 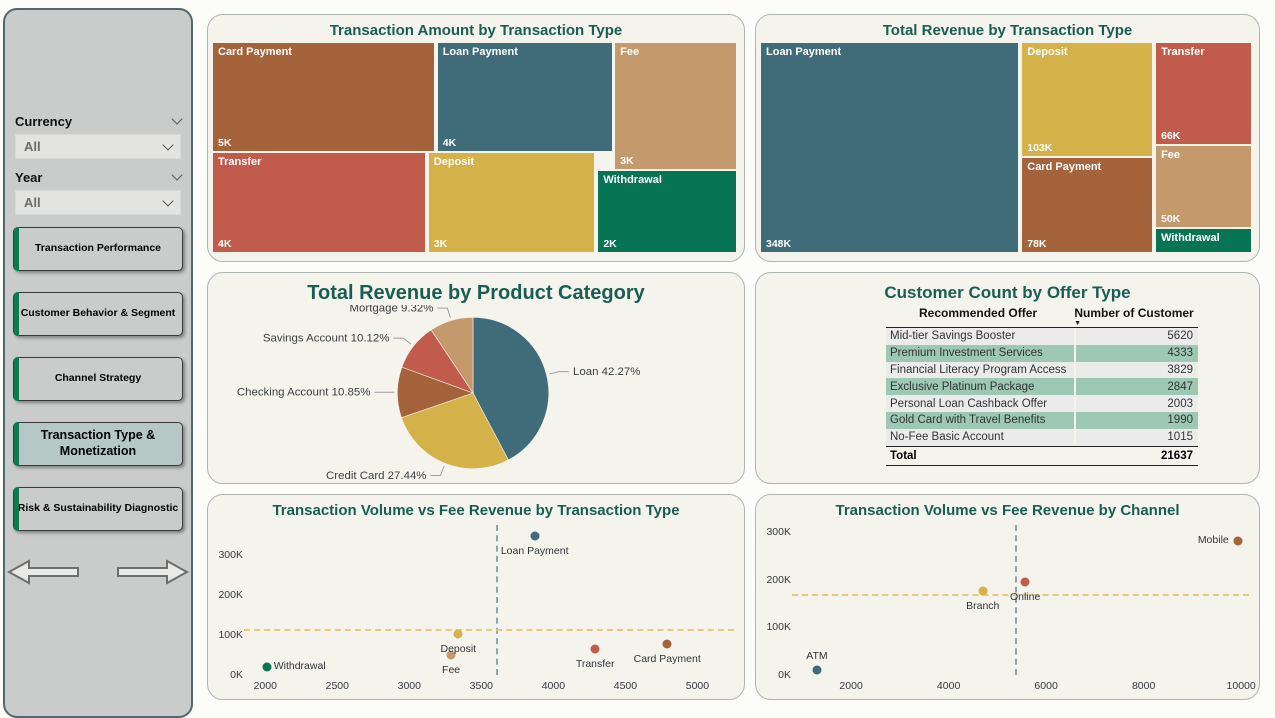 I want to click on x-tick-label: 5000, so click(x=697, y=686).